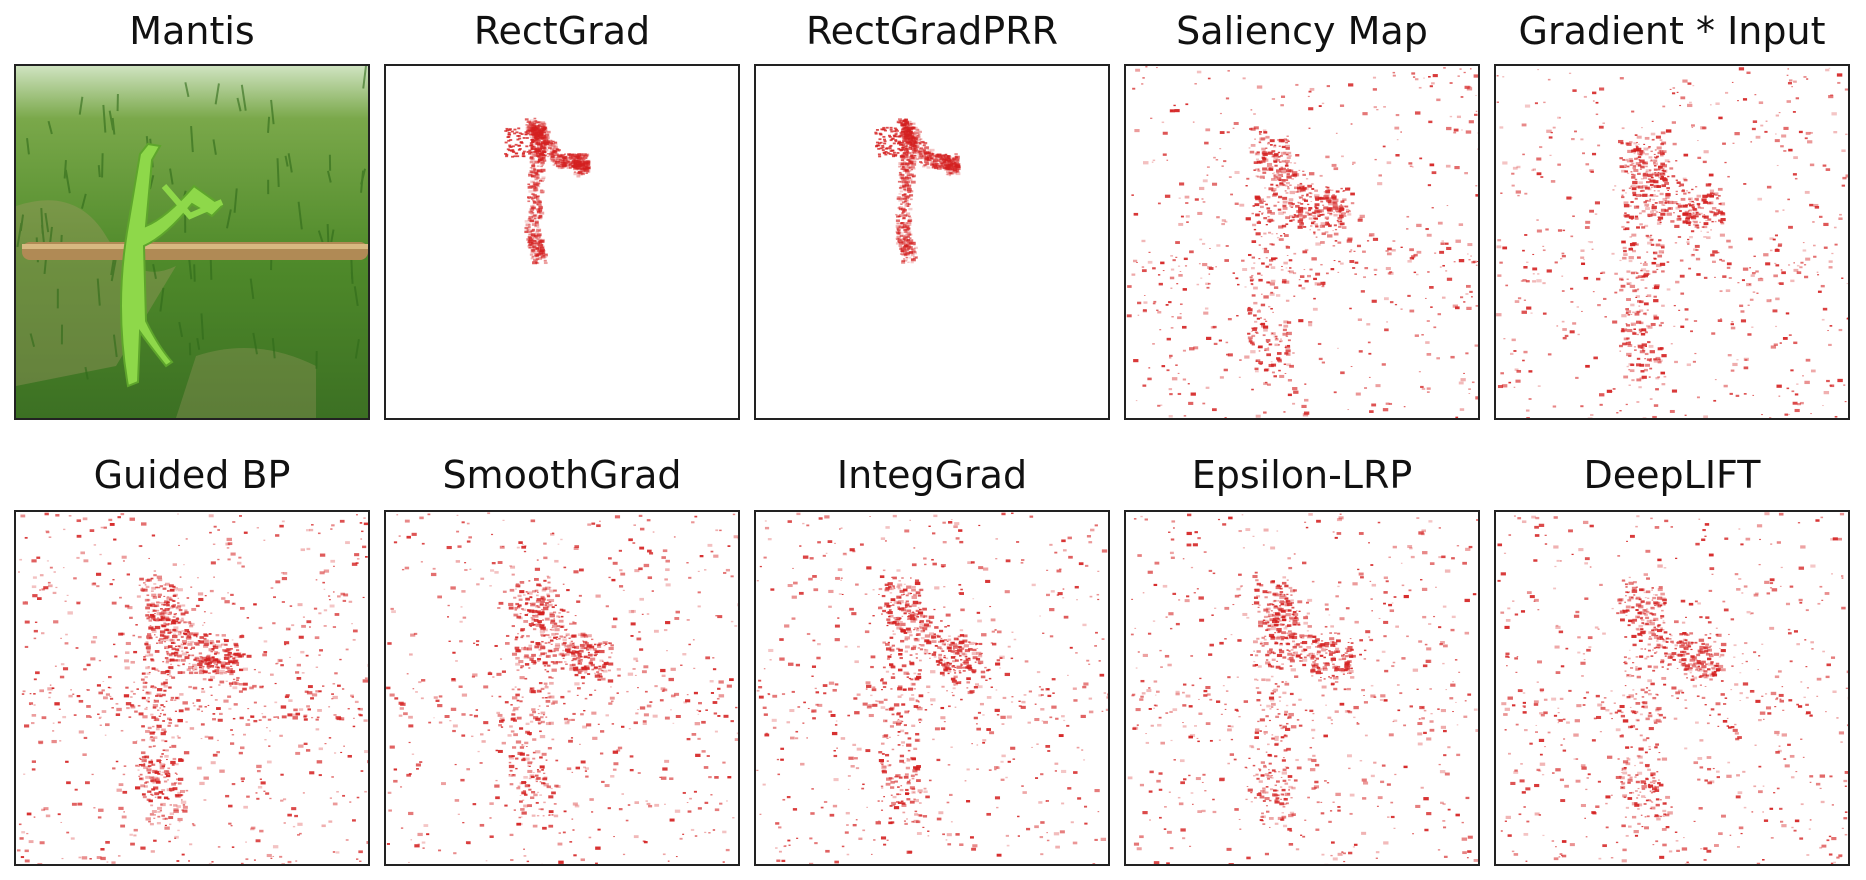  Describe the element at coordinates (192, 475) in the screenshot. I see `panel-title: Guided BP` at that location.